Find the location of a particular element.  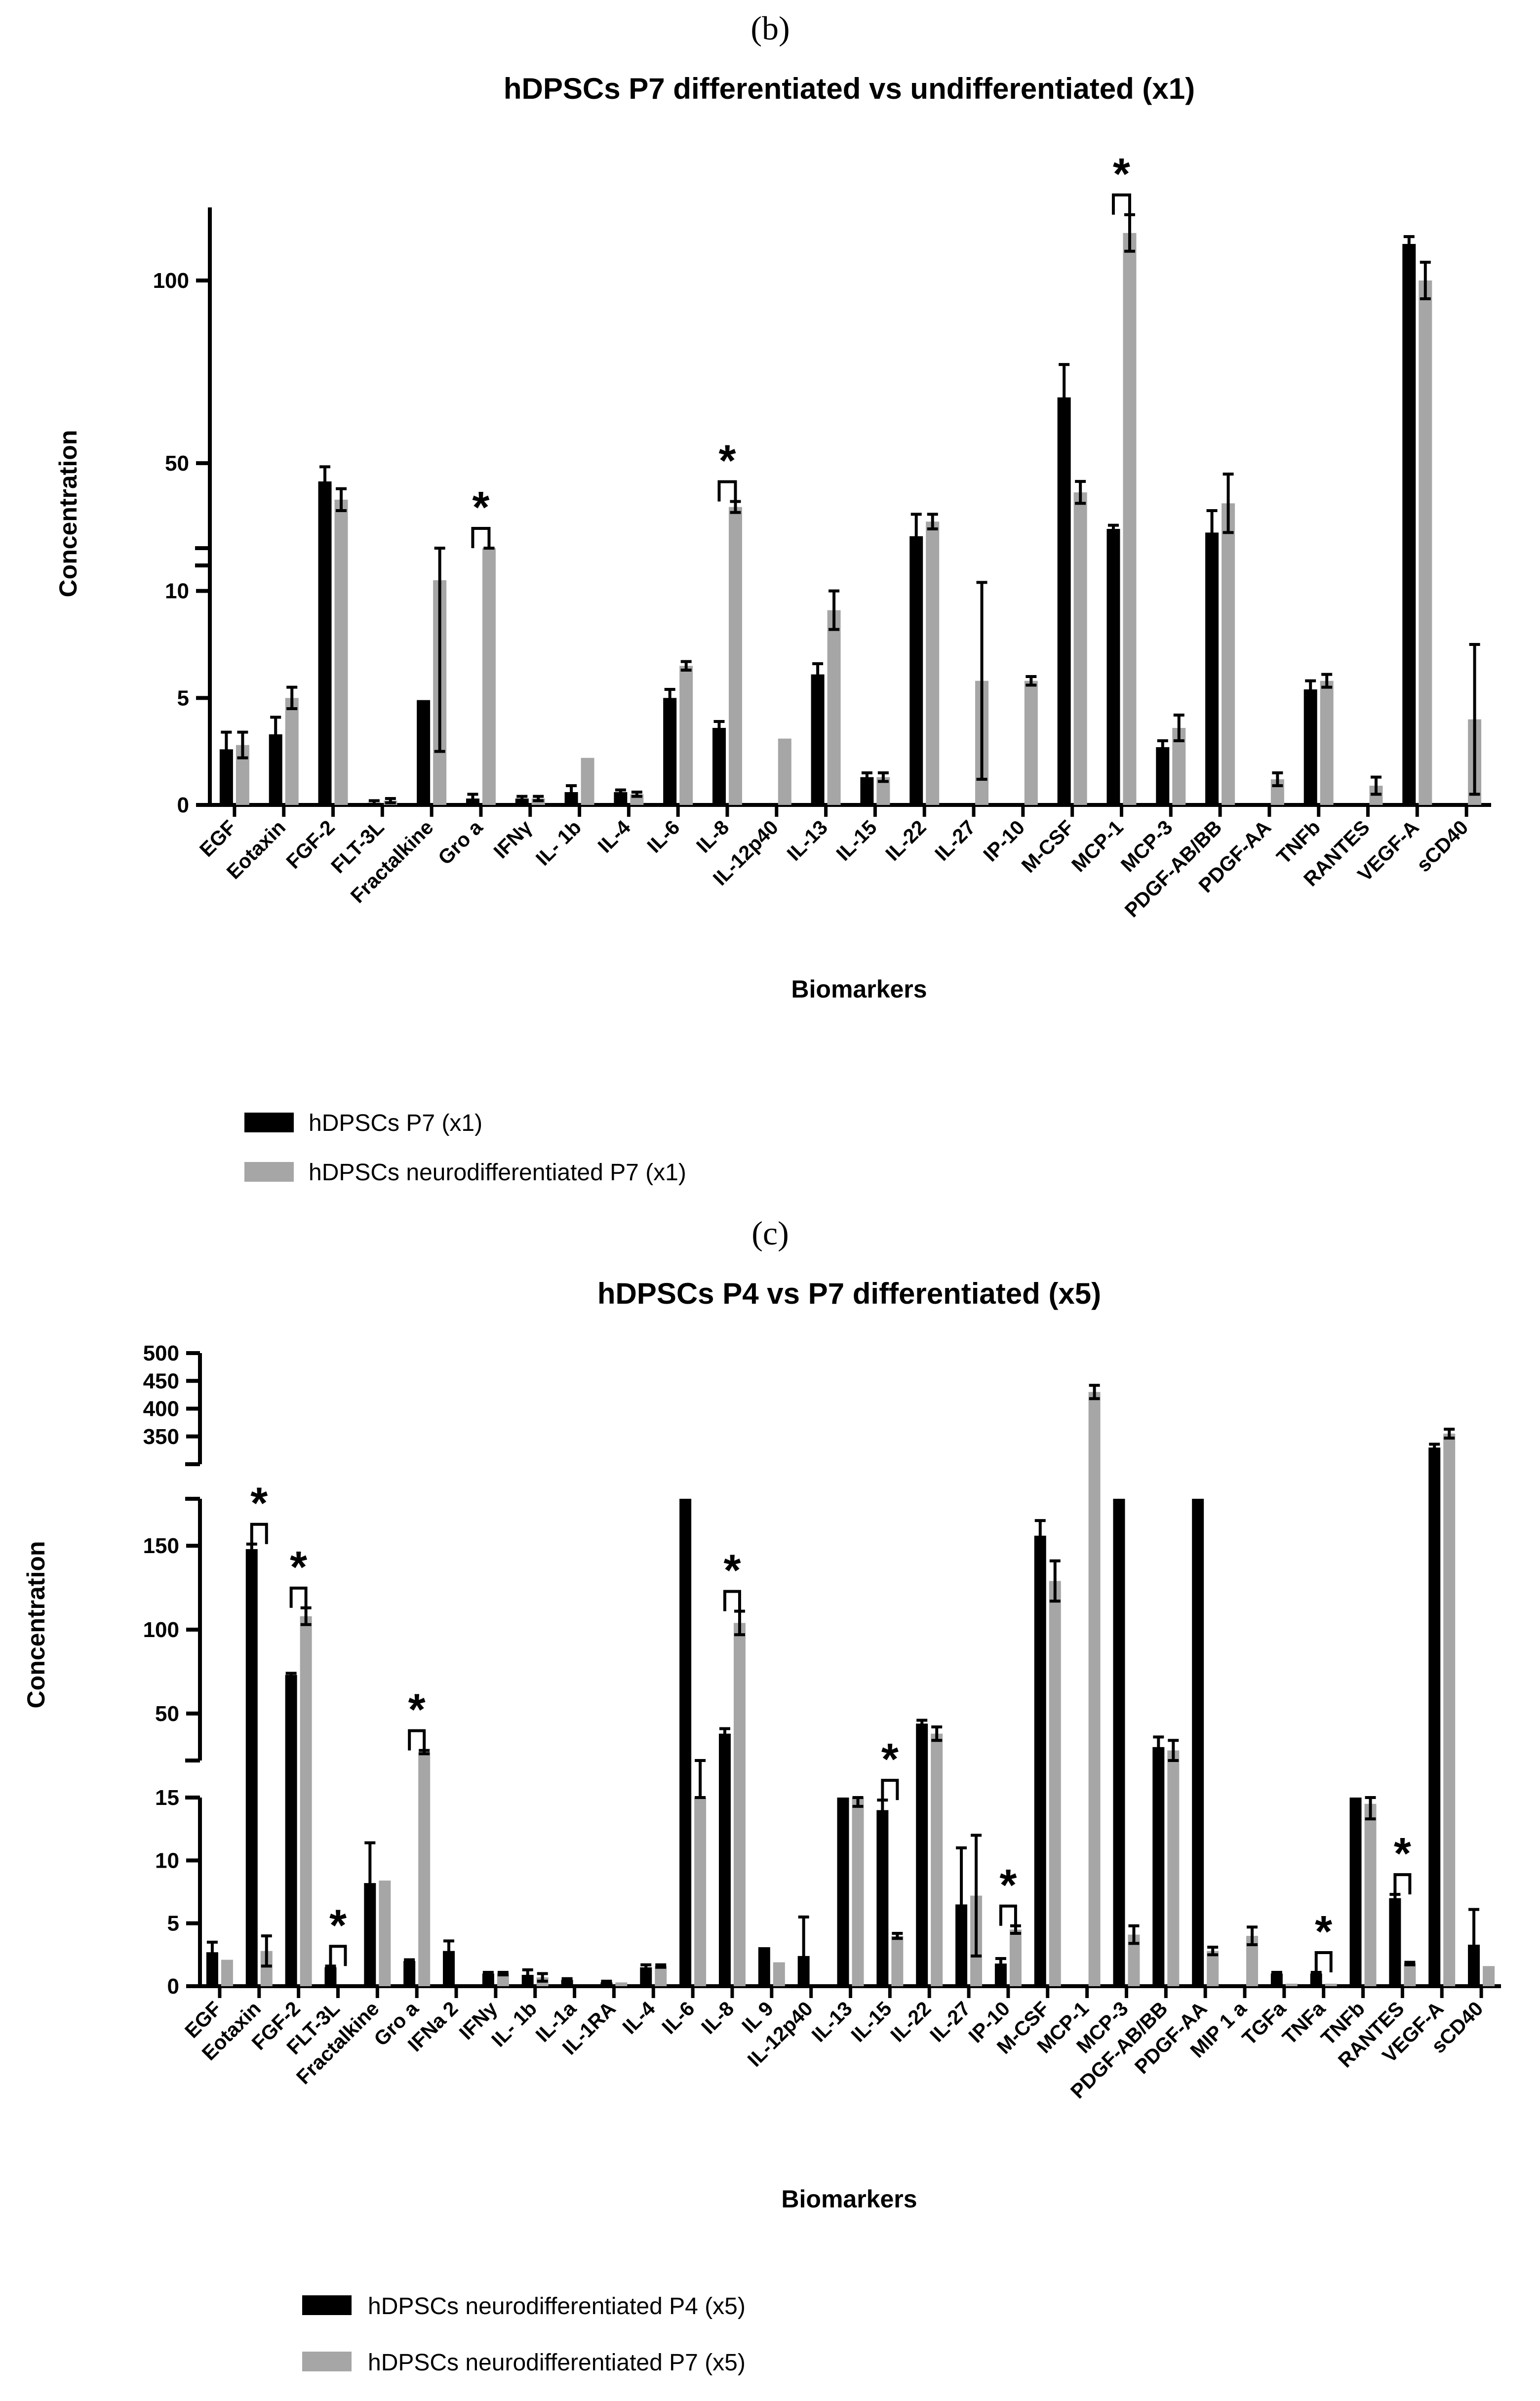

legend-label-neuro-p7-x1: hDPSCs neurodifferentiated P7 (x1) is located at coordinates (497, 1173).